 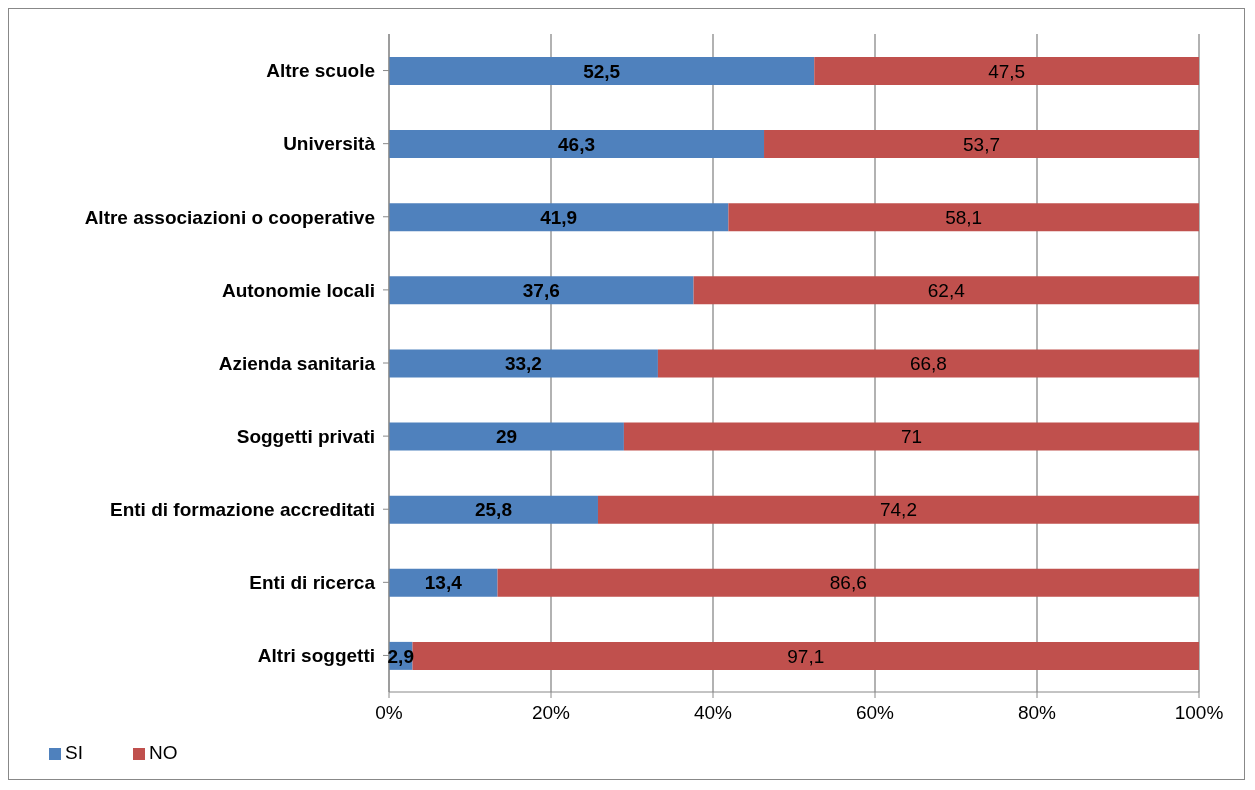 I want to click on data-label: 58,1, so click(x=964, y=217).